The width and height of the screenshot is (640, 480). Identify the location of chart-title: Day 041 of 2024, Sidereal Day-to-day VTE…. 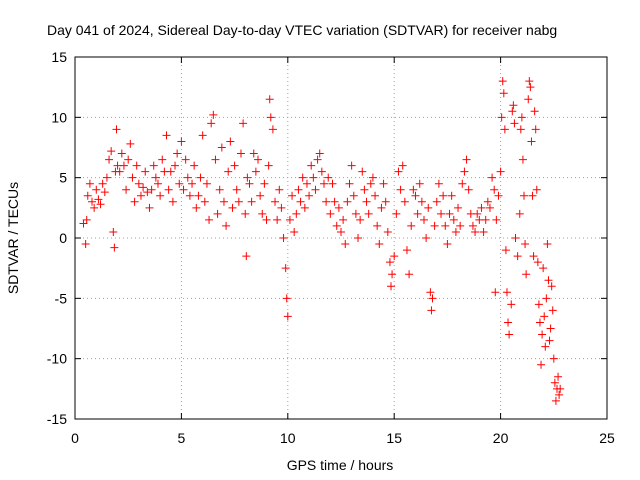
(302, 30).